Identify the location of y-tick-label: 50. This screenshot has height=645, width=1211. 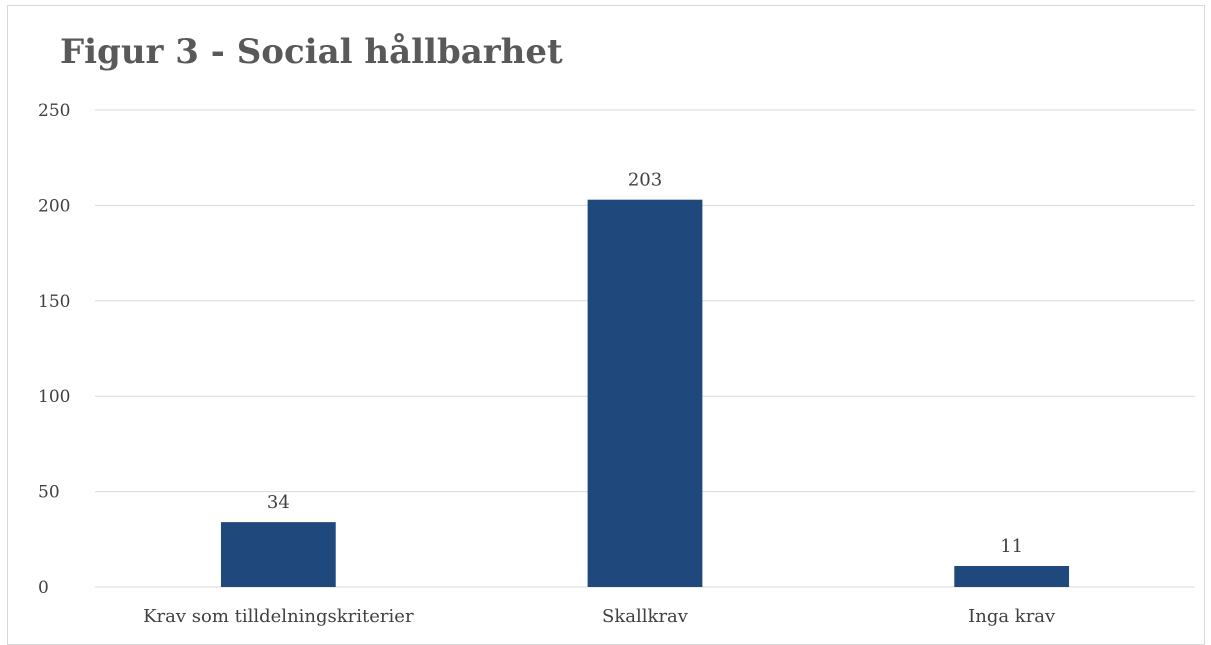
(49, 493).